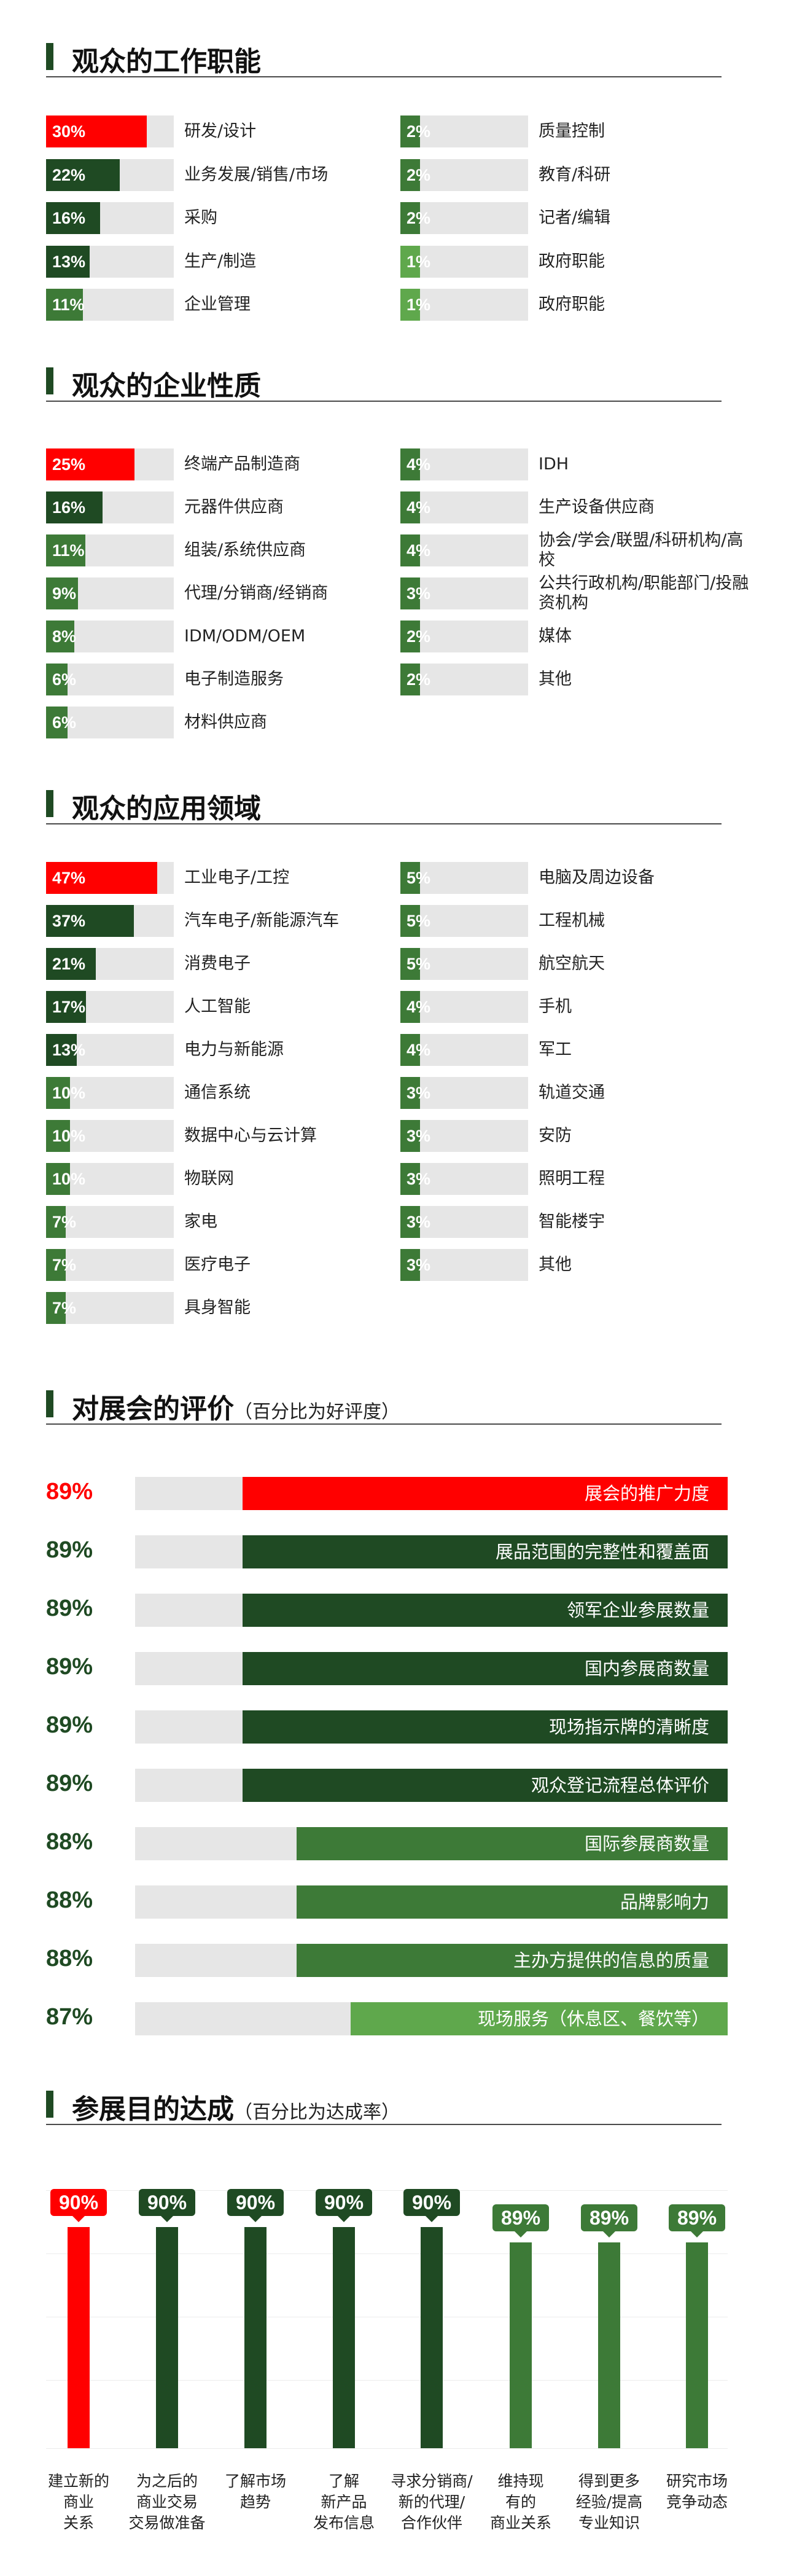 The height and width of the screenshot is (2576, 786). I want to click on bar-row: 2% 媒体, so click(578, 636).